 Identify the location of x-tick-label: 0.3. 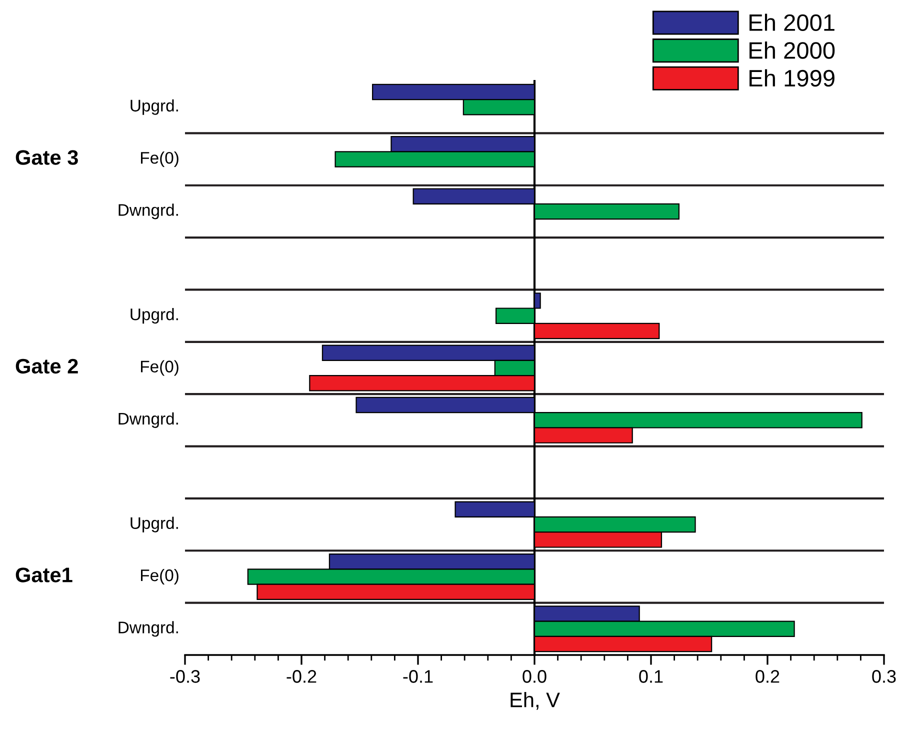
(884, 676).